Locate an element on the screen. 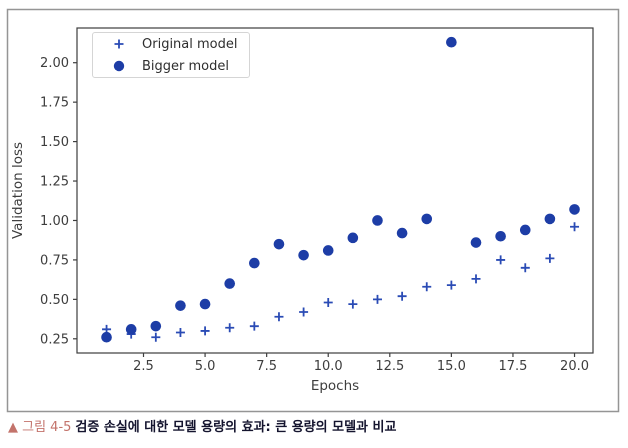 This screenshot has width=628, height=448. legend: Original model Bigger model is located at coordinates (171, 55).